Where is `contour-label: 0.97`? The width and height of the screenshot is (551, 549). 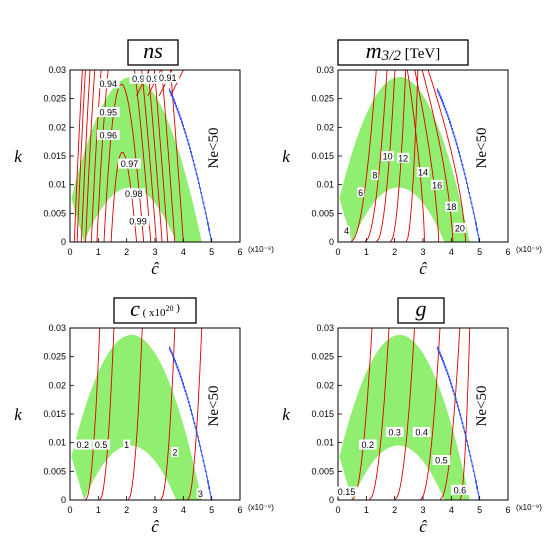 contour-label: 0.97 is located at coordinates (130, 164).